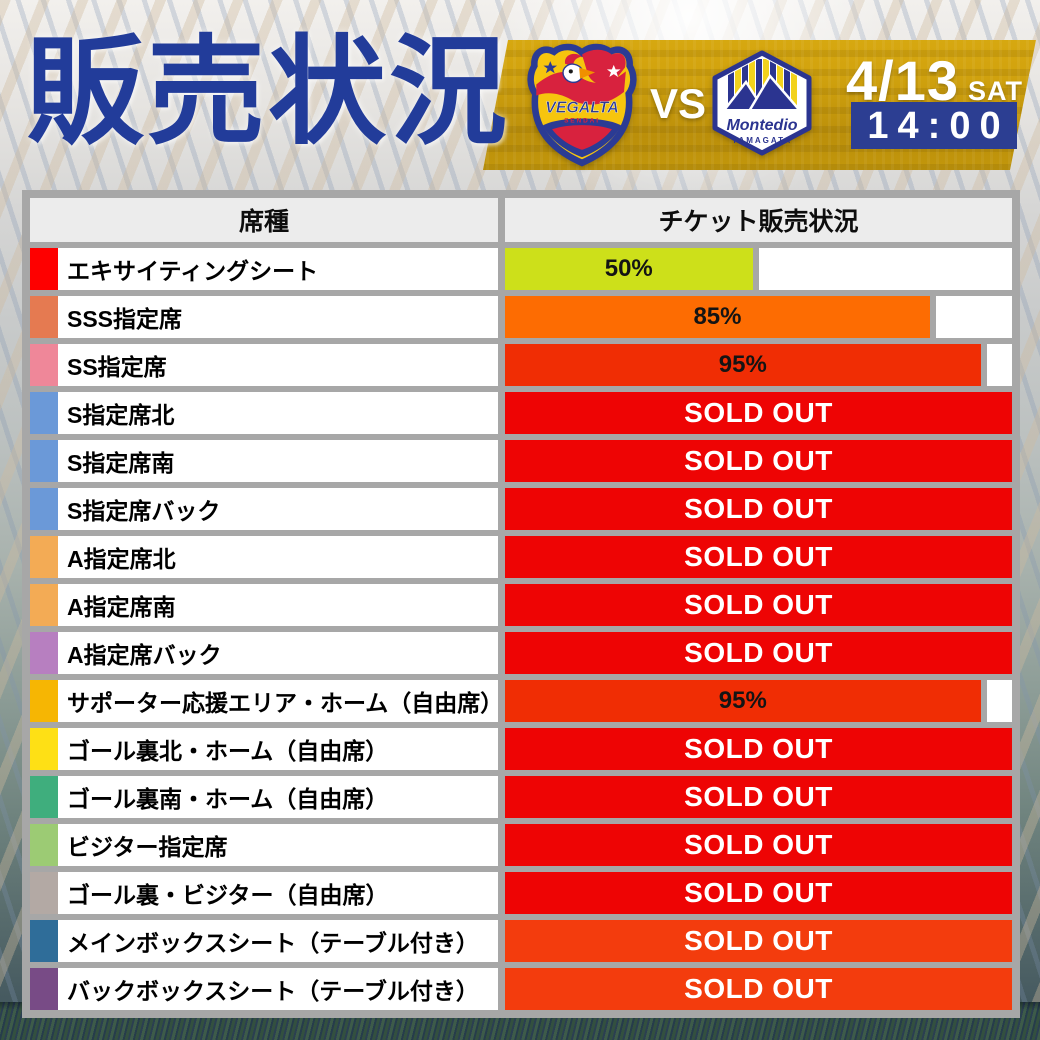 This screenshot has height=1040, width=1040. I want to click on table-row: ビジター指定席 SOLD OUT, so click(521, 845).